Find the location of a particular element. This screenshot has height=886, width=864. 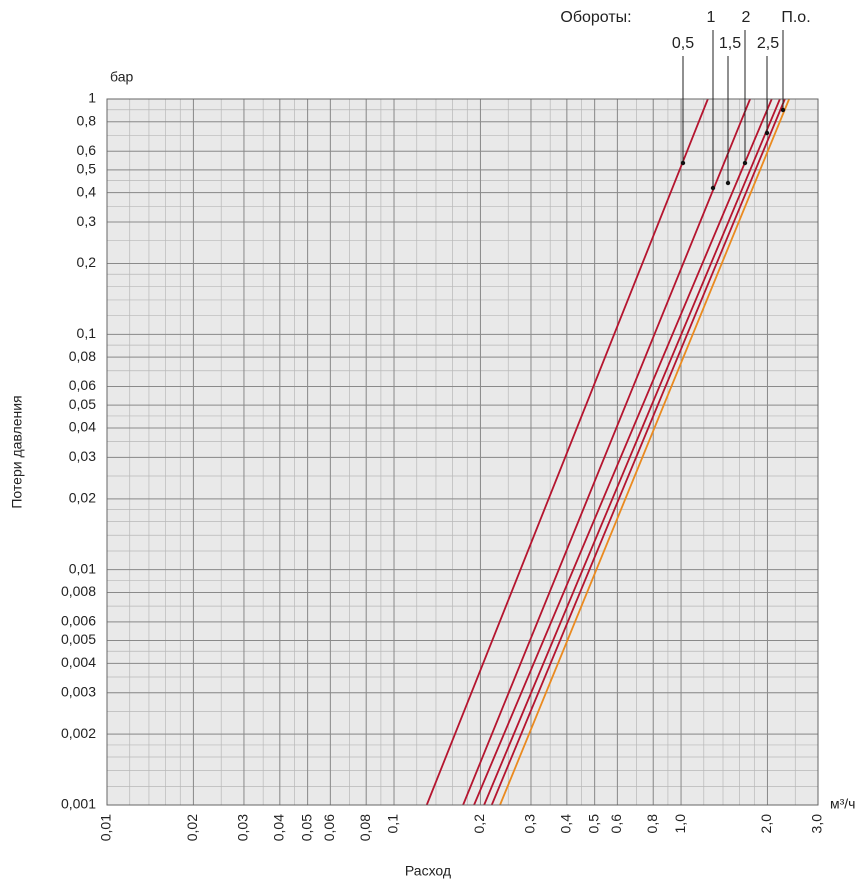

y-tick-label: 0,03 is located at coordinates (82, 456).